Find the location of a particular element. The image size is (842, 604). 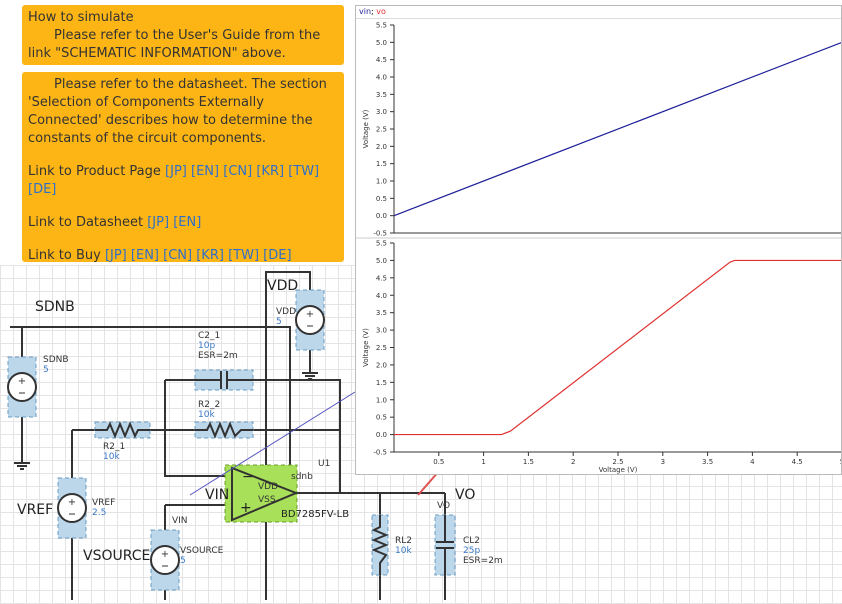

label: VREF is located at coordinates (103, 503).